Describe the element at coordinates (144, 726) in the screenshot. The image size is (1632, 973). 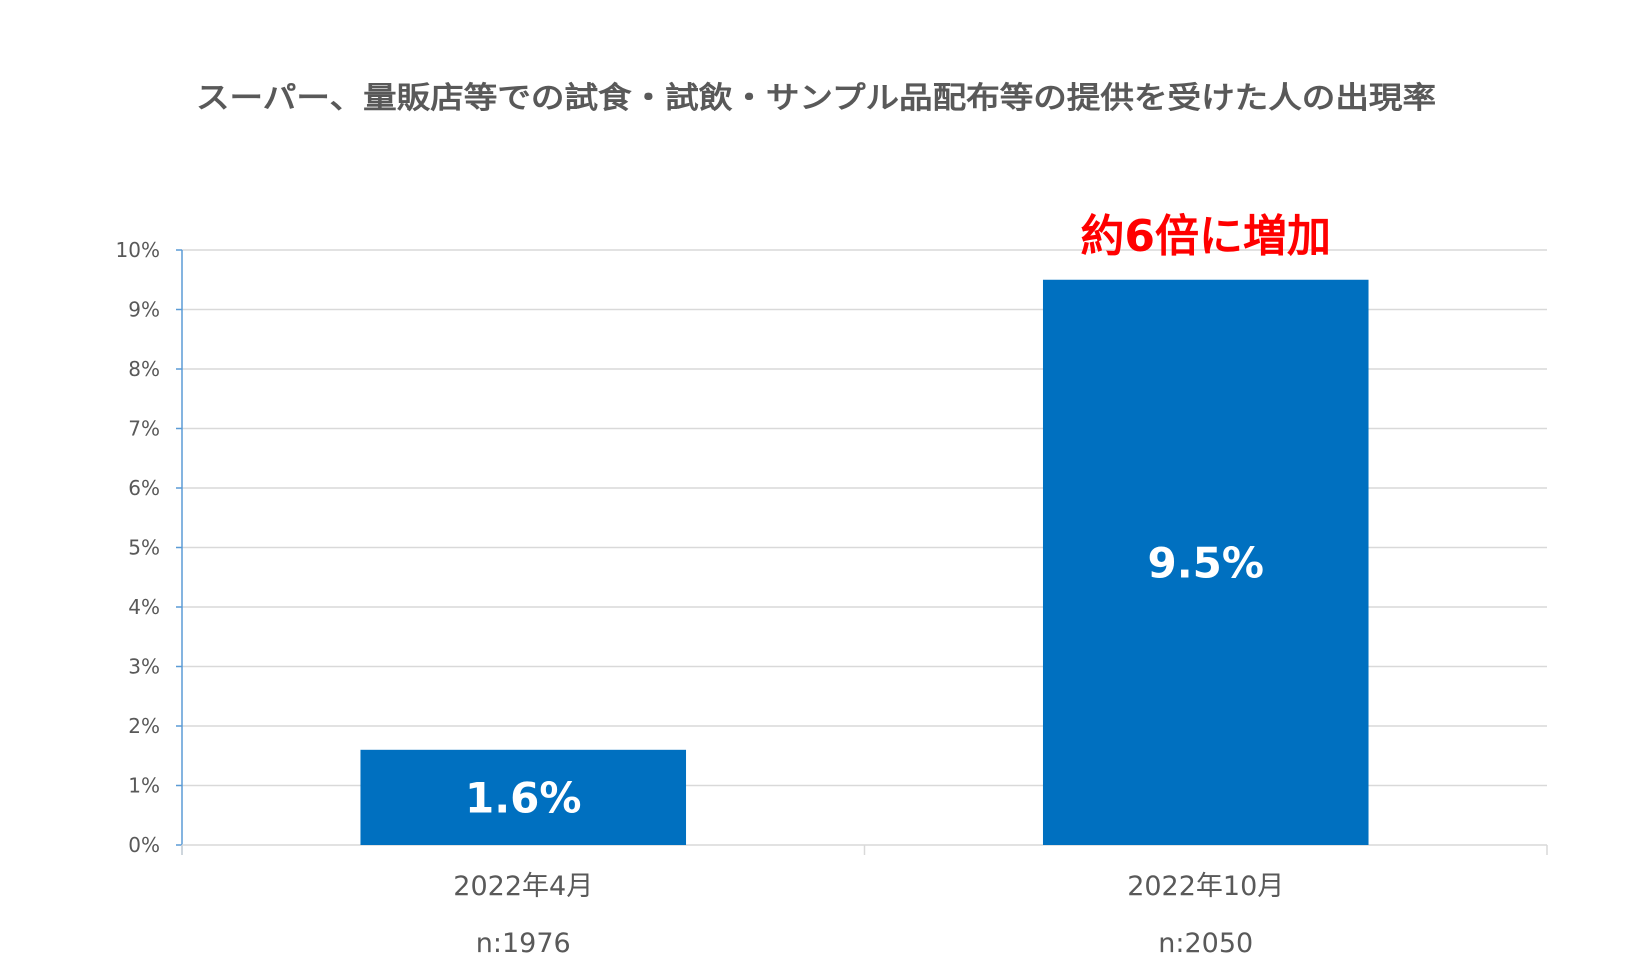
I see `y-tick-label: 2%` at that location.